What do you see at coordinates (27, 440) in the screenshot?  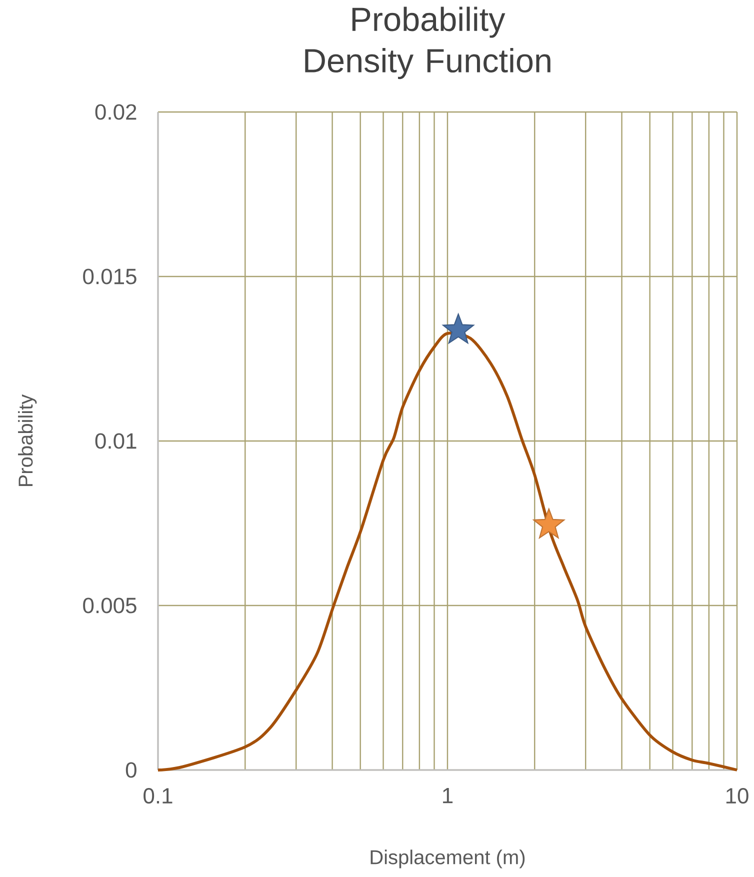 I see `y-axis-title: Probability` at bounding box center [27, 440].